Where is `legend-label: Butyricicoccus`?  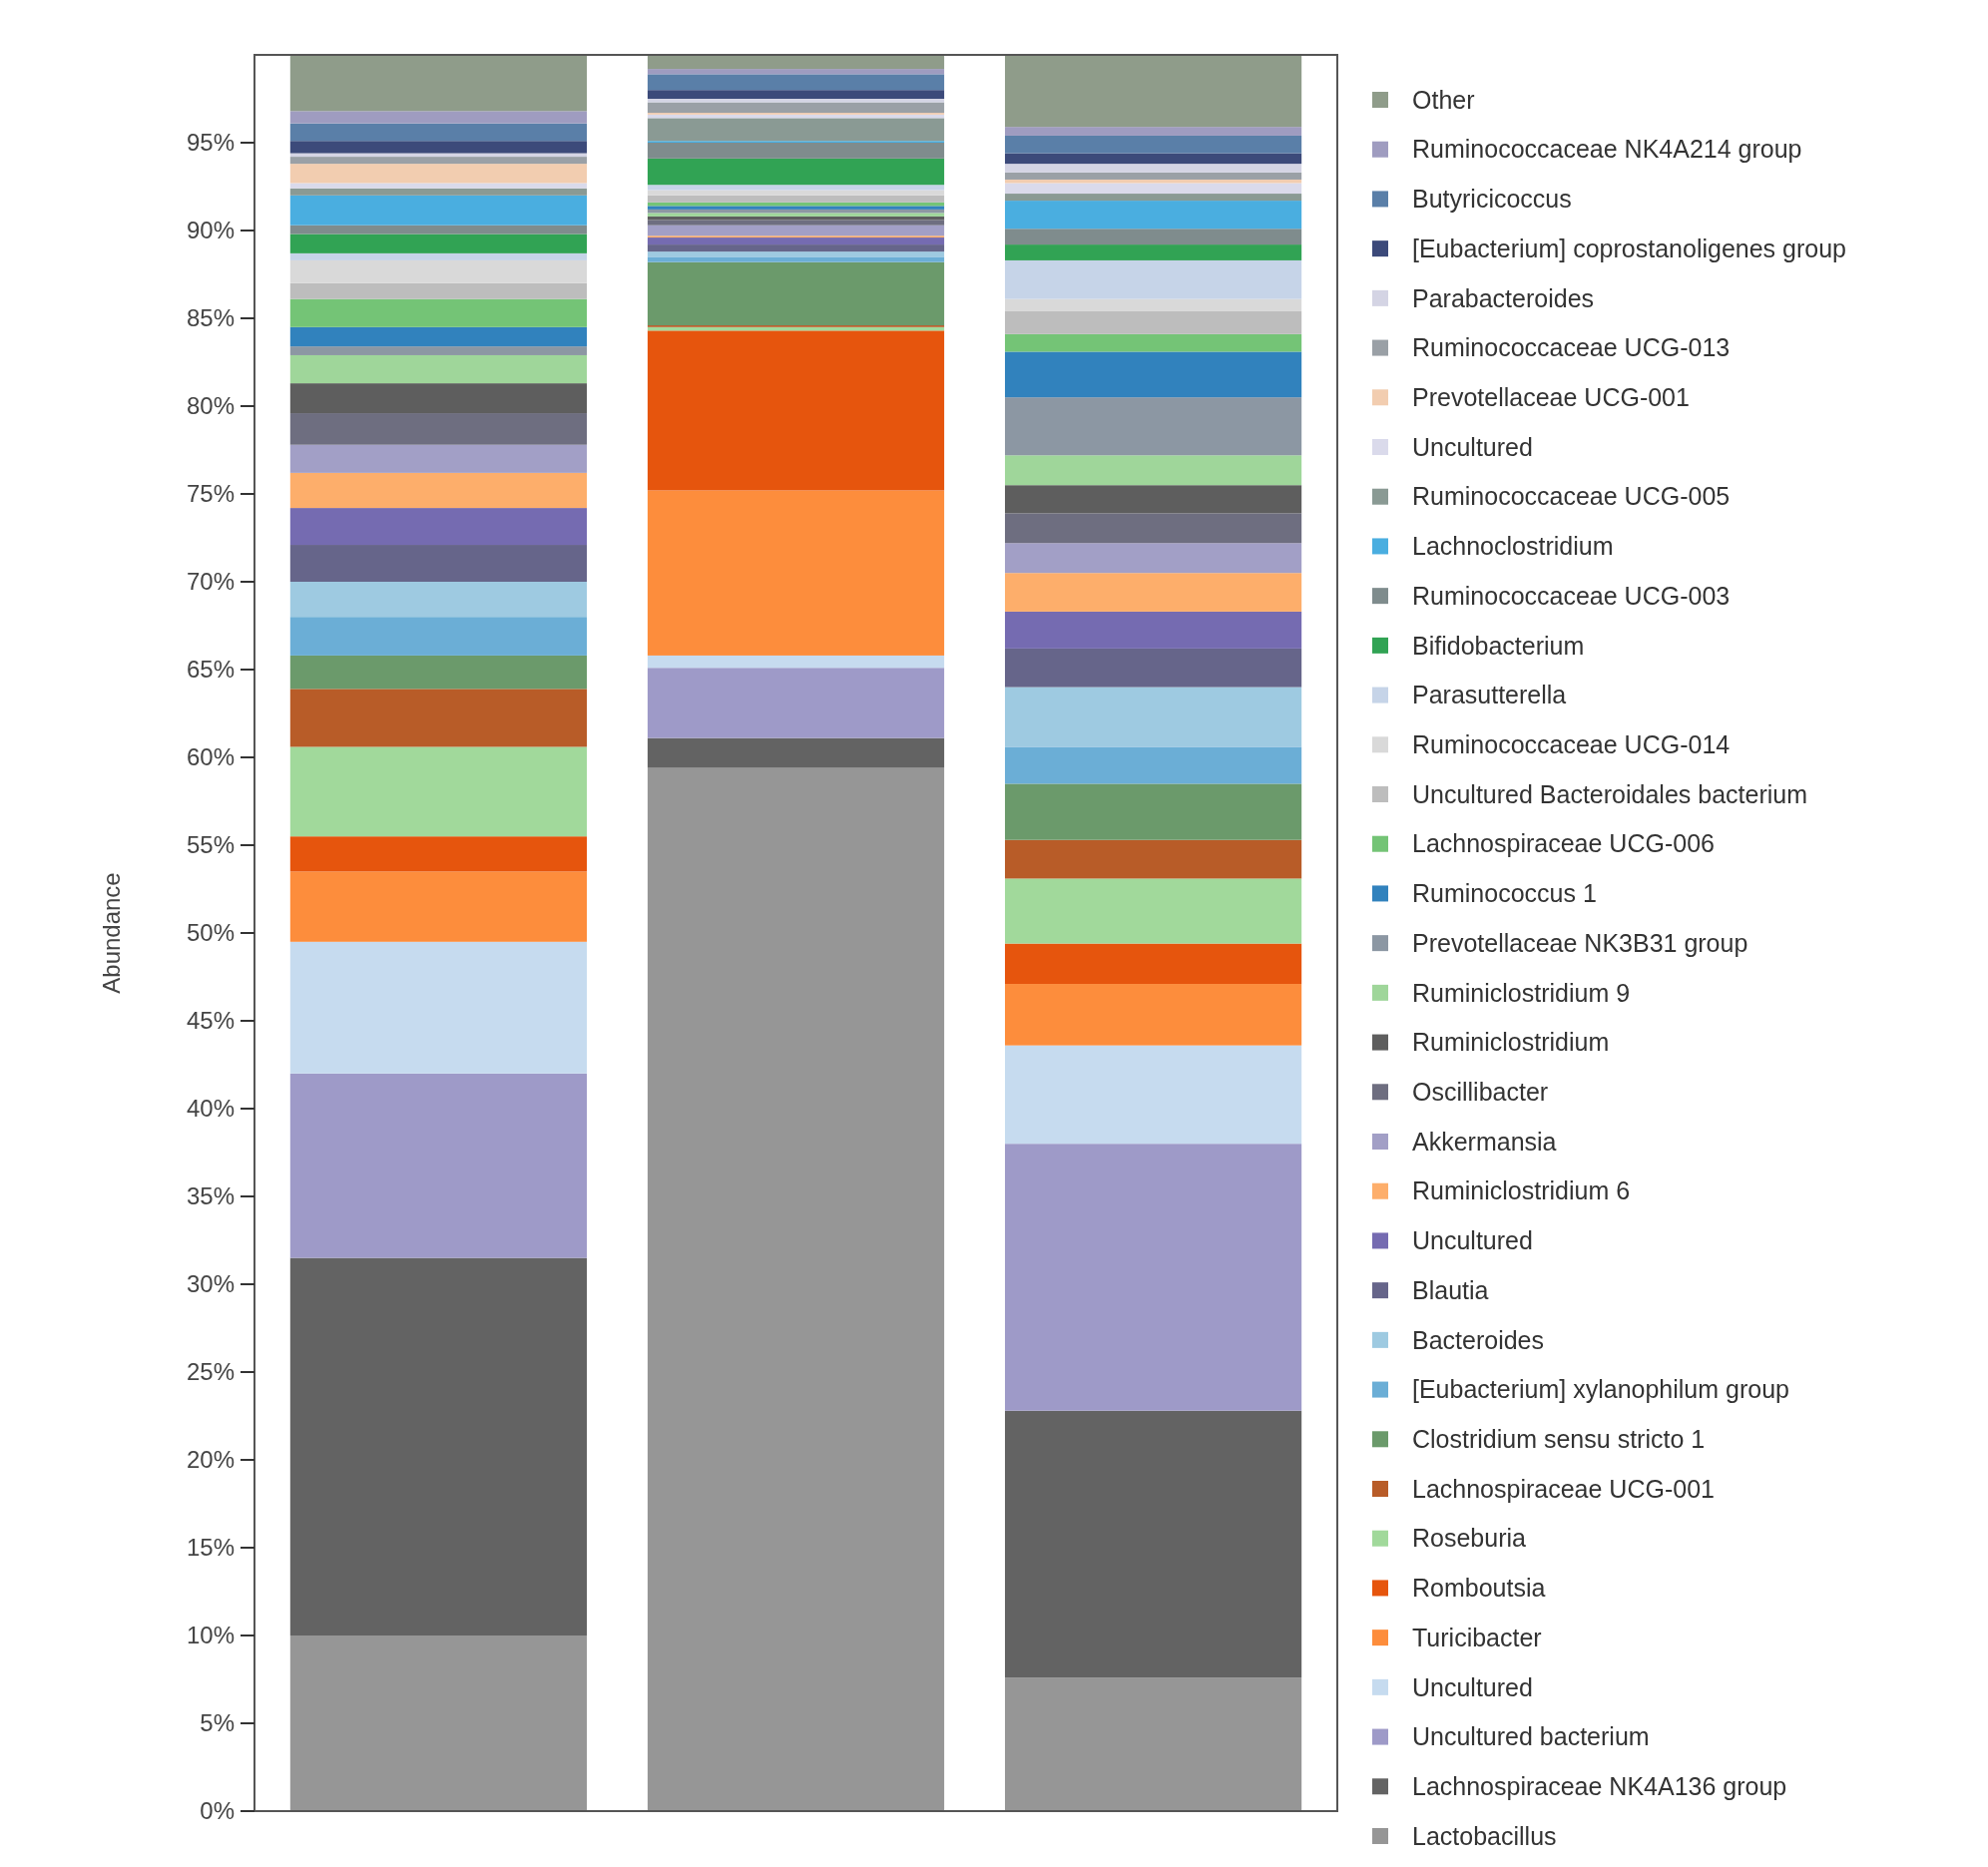 legend-label: Butyricicoccus is located at coordinates (1492, 200).